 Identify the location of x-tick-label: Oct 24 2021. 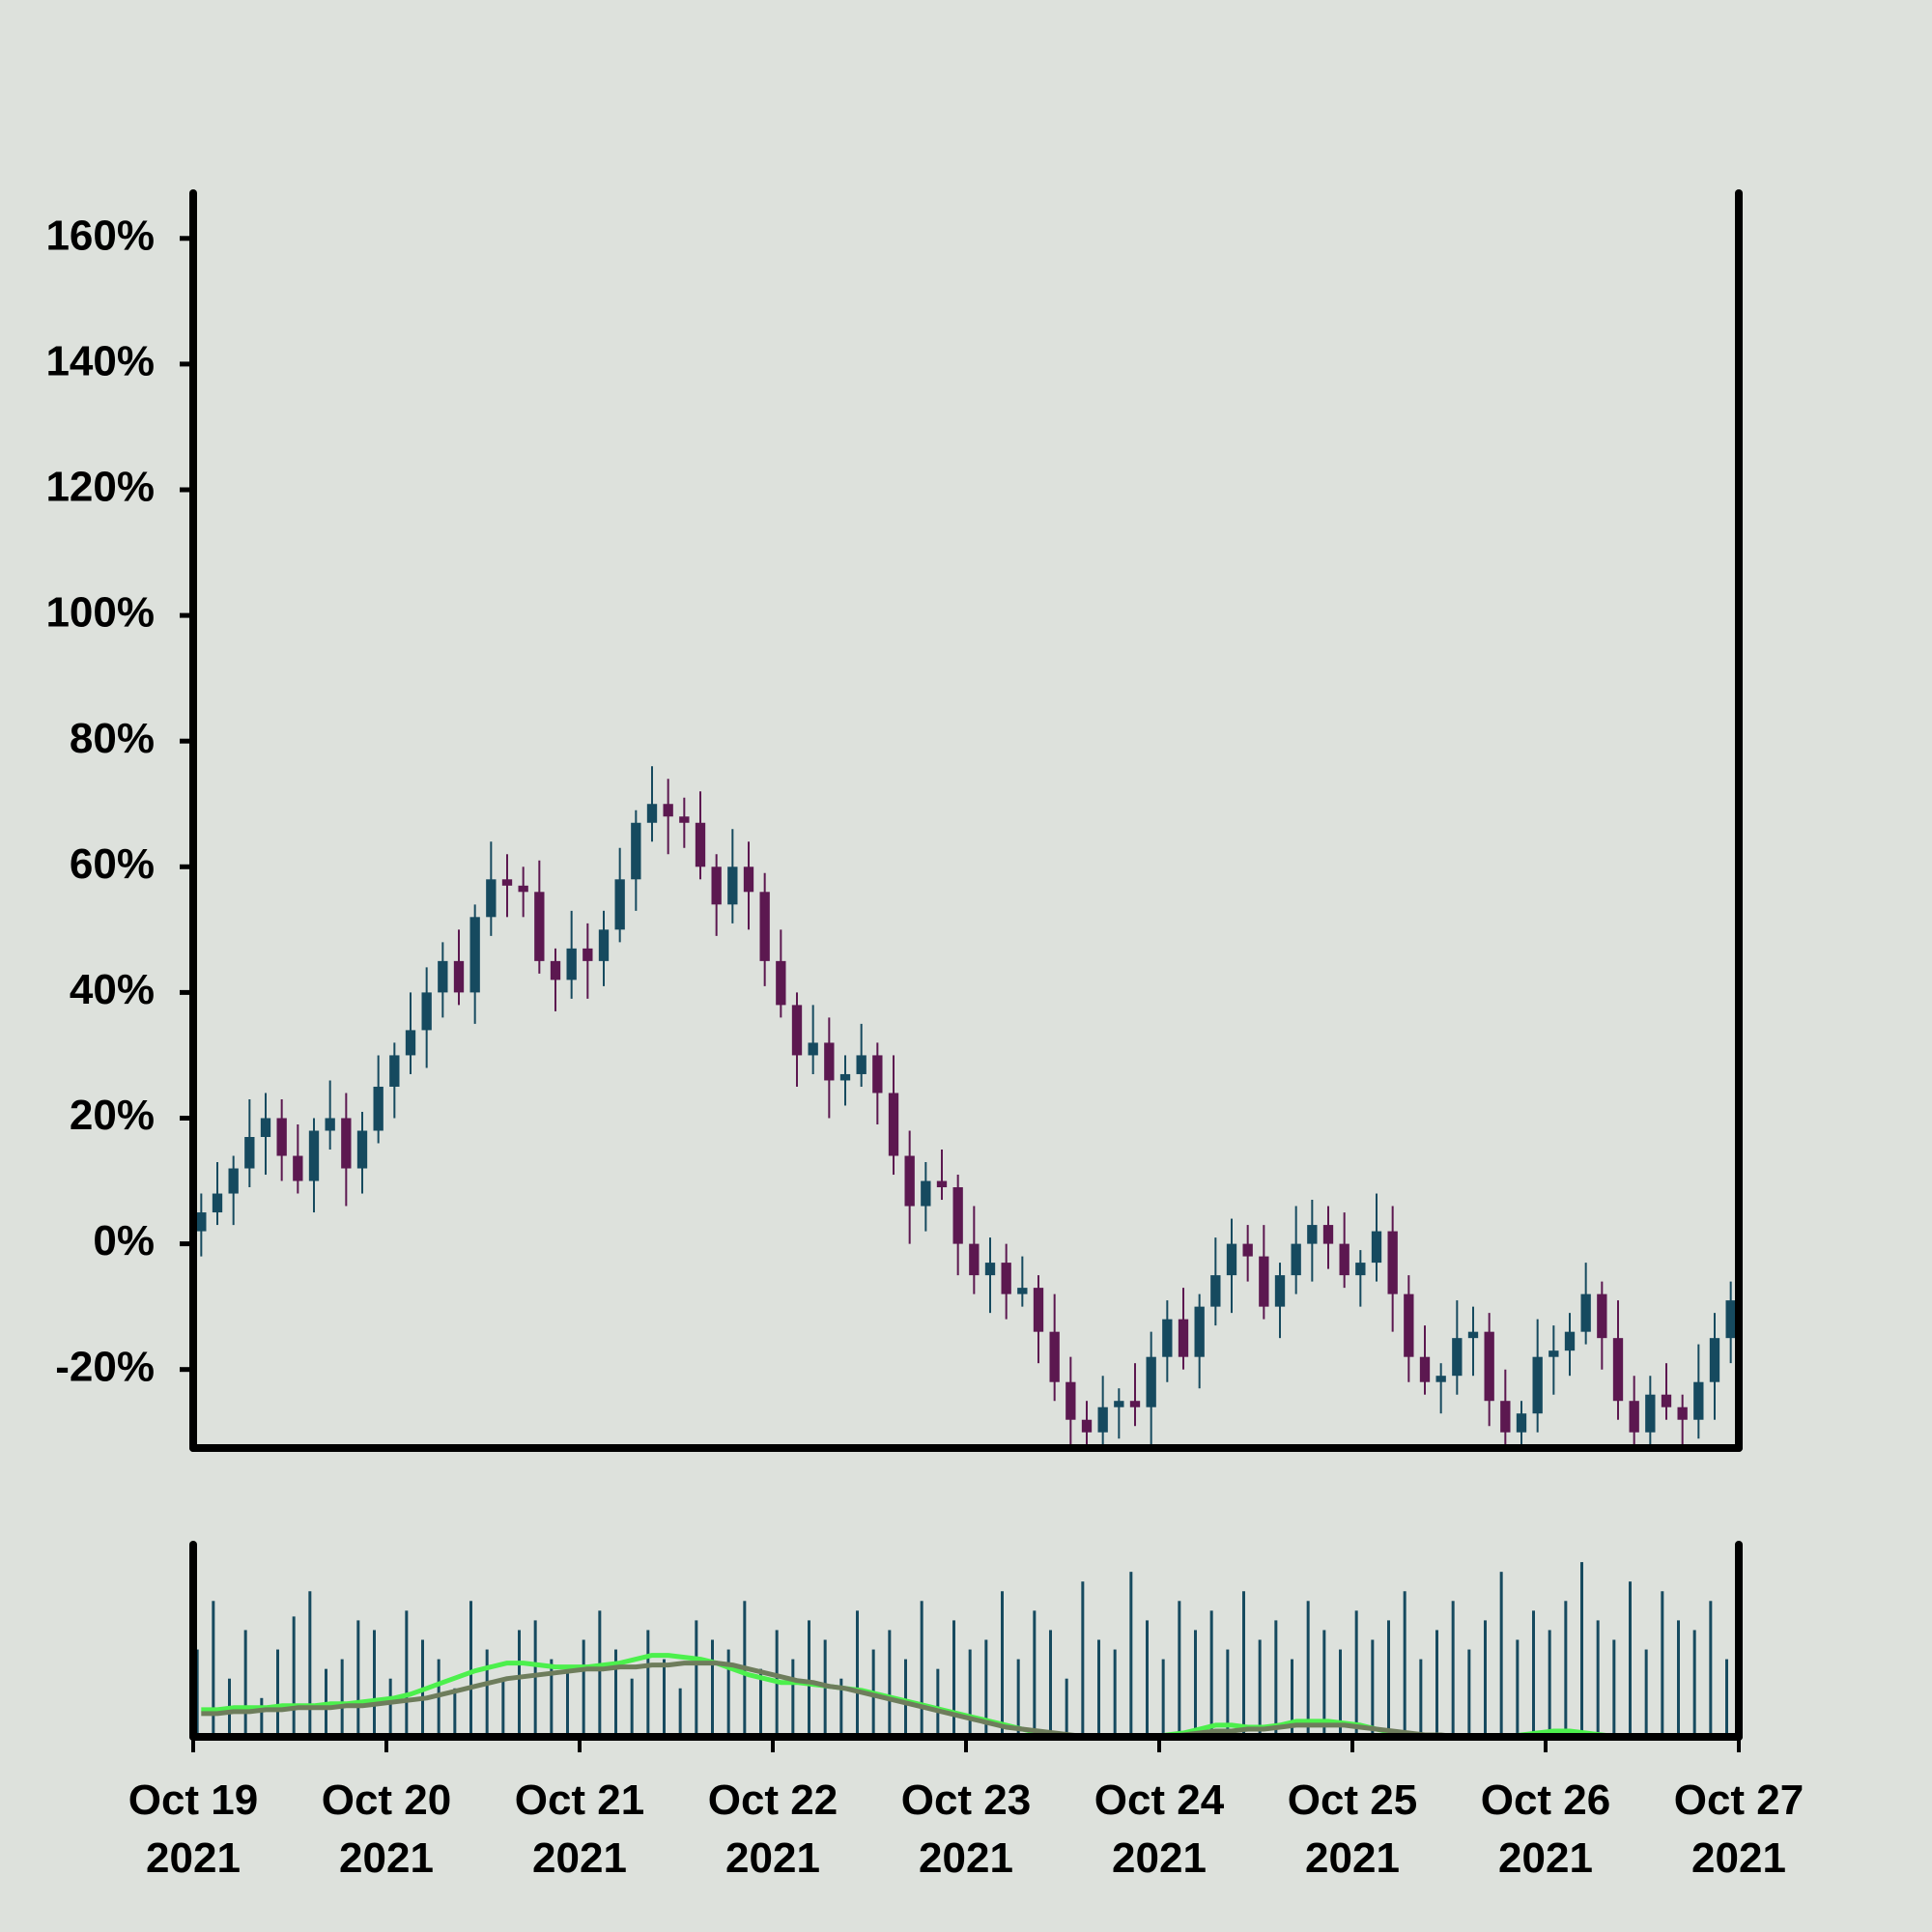
(1159, 1829).